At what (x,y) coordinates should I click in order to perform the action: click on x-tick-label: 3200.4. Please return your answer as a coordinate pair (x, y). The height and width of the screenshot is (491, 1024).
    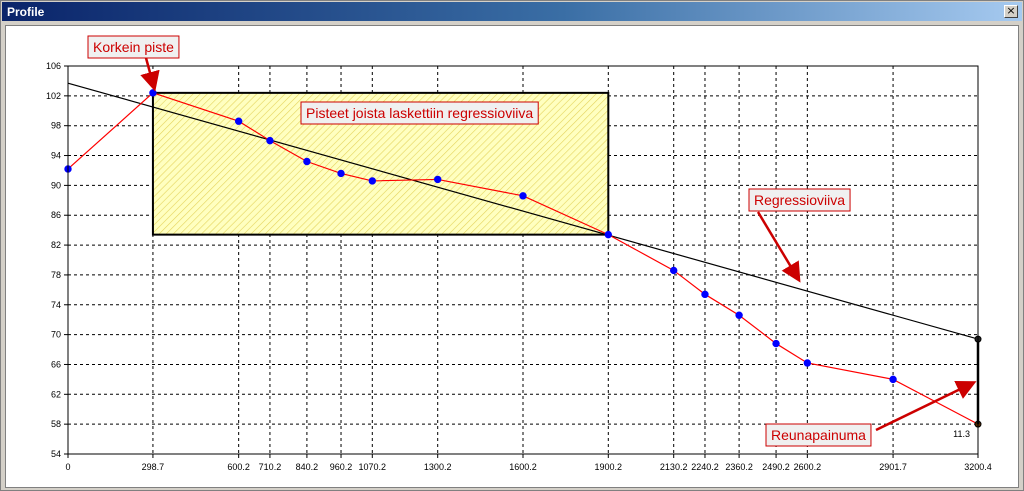
    Looking at the image, I should click on (978, 467).